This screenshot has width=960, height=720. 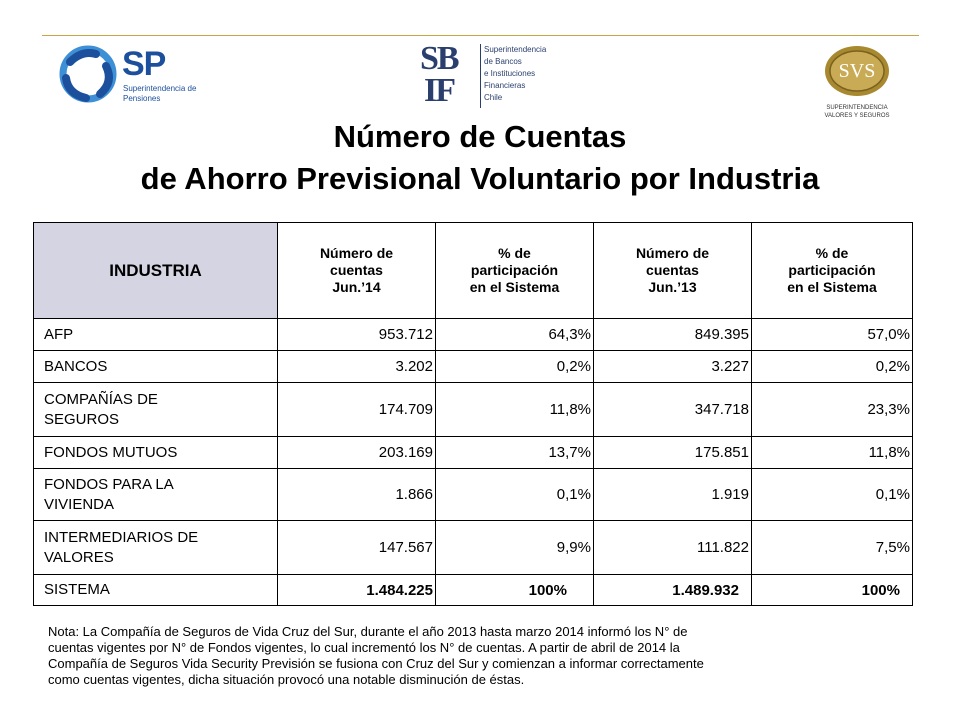 I want to click on svs-abbr: SVS, so click(x=857, y=71).